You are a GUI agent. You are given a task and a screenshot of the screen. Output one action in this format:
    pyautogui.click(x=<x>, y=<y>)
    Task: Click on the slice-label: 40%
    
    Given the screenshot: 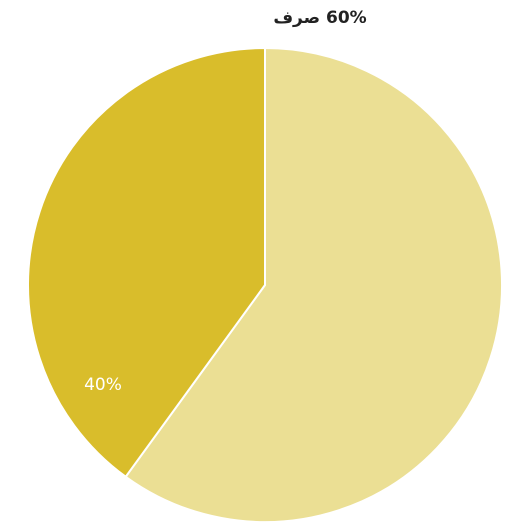 What is the action you would take?
    pyautogui.click(x=103, y=385)
    